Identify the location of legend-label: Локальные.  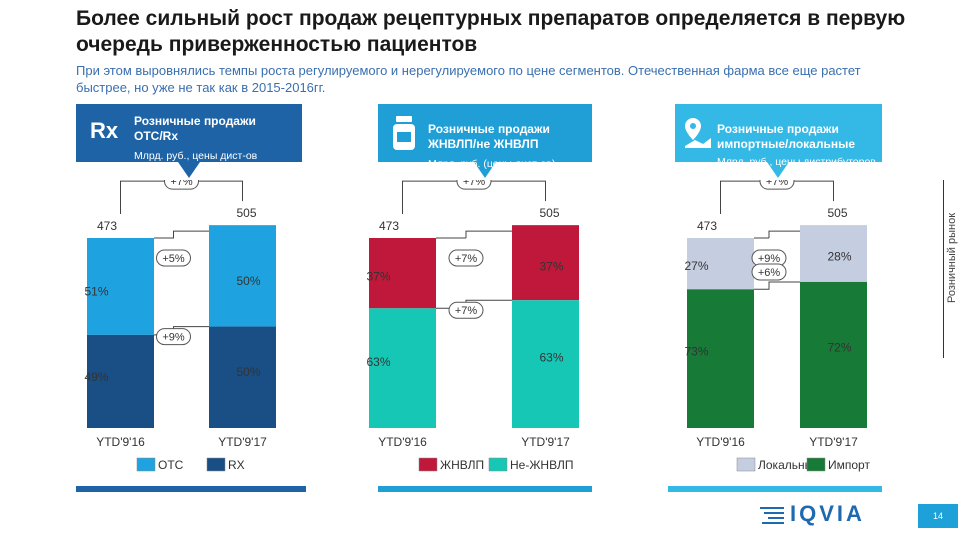
(789, 465).